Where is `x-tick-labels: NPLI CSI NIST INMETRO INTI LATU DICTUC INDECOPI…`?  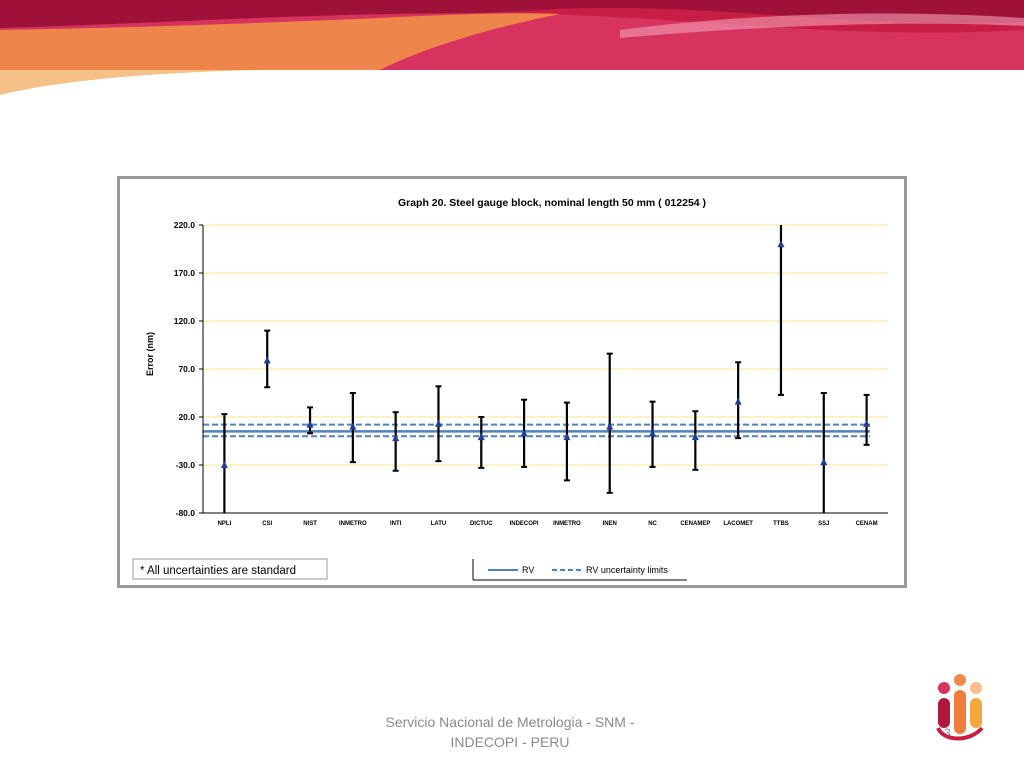
x-tick-labels: NPLI CSI NIST INMETRO INTI LATU DICTUC INDECOPI… is located at coordinates (548, 524).